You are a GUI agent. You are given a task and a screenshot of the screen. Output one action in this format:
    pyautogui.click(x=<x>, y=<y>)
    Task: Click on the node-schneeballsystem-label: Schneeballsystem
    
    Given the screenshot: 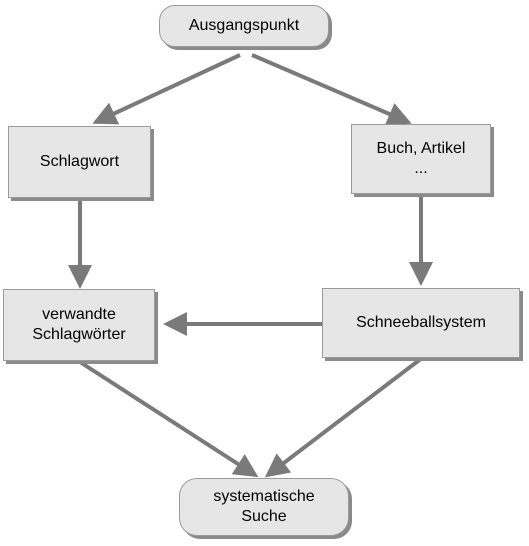 What is the action you would take?
    pyautogui.click(x=421, y=322)
    